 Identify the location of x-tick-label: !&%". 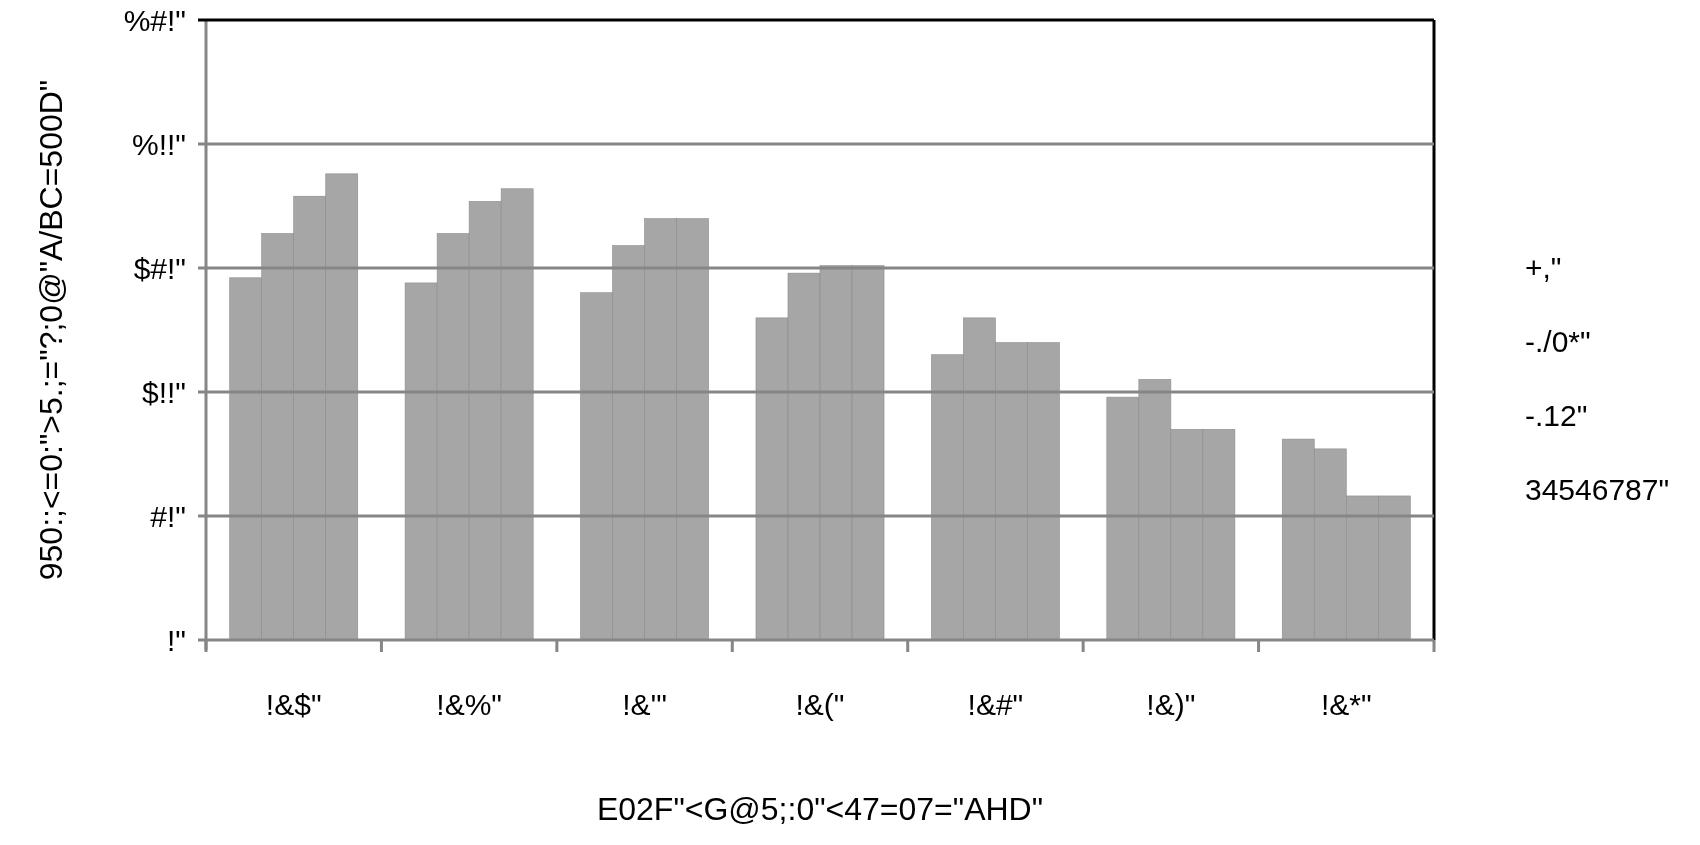
(469, 704).